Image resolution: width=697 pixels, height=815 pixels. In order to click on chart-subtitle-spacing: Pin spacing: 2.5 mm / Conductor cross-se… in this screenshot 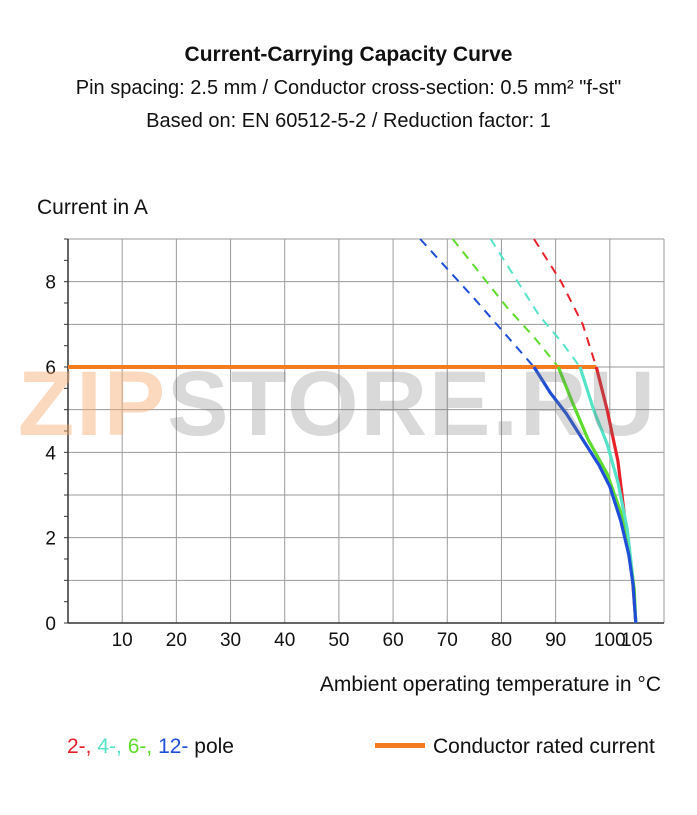, I will do `click(348, 88)`.